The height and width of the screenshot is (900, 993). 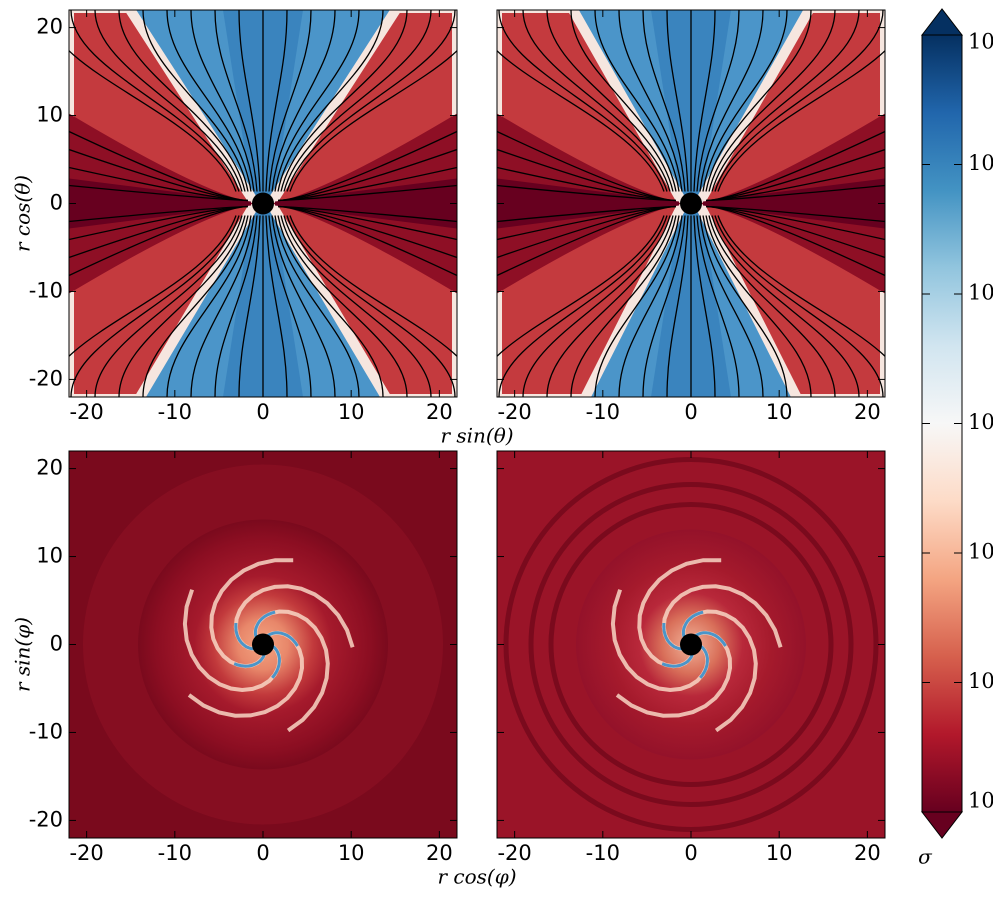 I want to click on colorbar-tick-label: 10³, so click(x=980, y=42).